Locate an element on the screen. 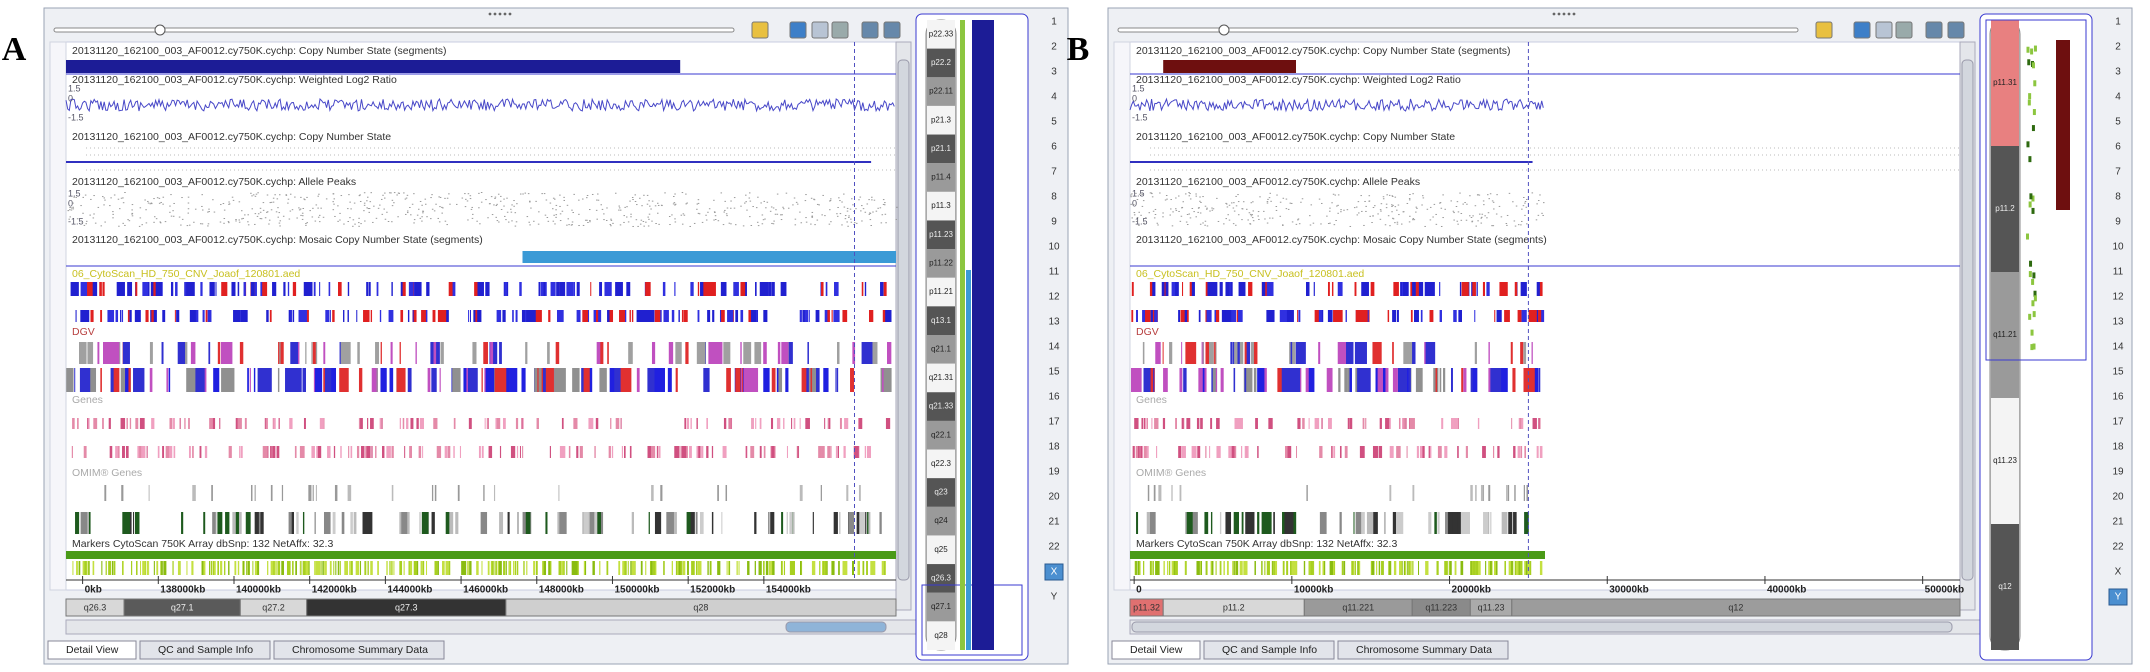  ideogram-band is located at coordinates (941, 635).